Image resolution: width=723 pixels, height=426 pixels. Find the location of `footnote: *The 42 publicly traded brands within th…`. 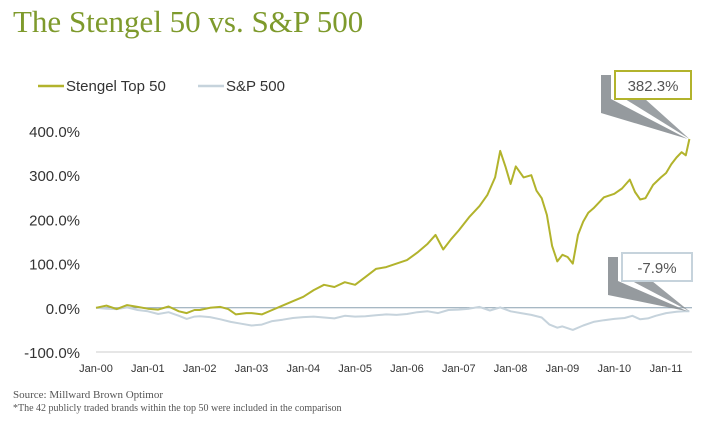

footnote: *The 42 publicly traded brands within th… is located at coordinates (177, 408).